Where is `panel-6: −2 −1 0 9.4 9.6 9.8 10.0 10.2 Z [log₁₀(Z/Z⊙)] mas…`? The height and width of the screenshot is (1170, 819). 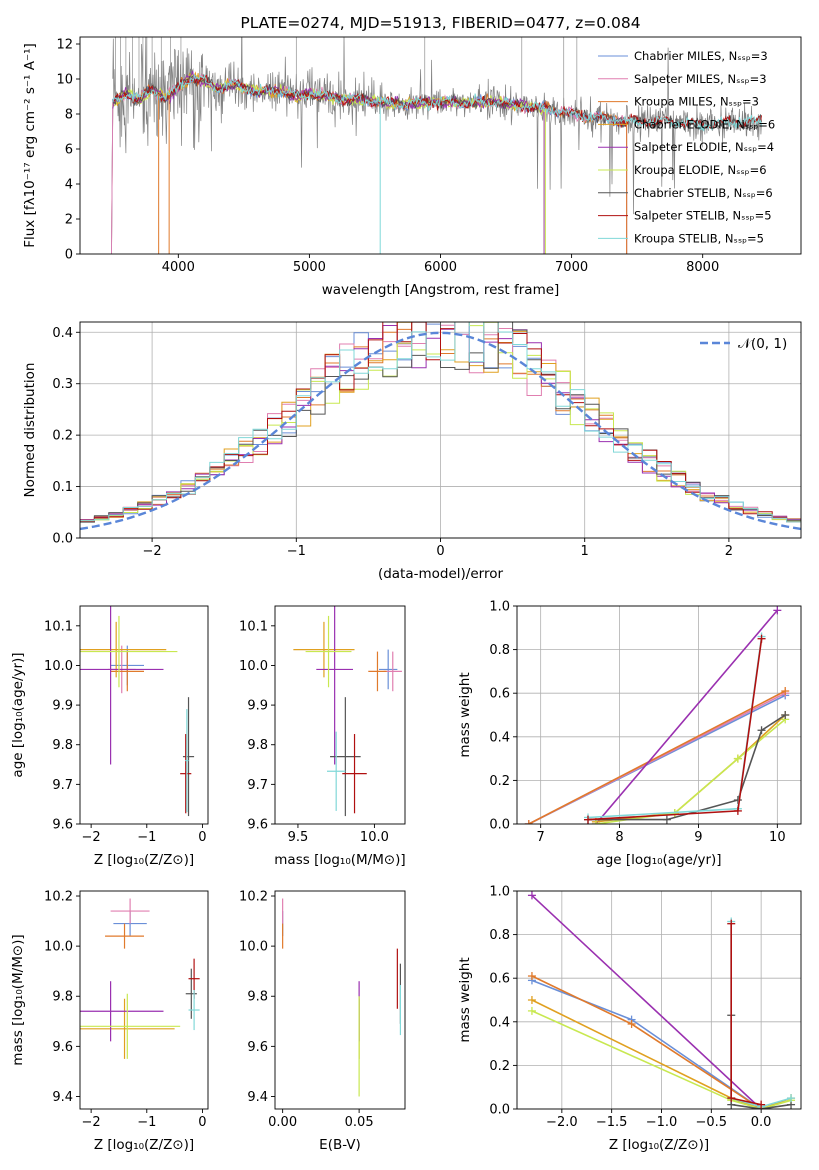
panel-6: −2 −1 0 9.4 9.6 9.8 10.0 10.2 Z [log₁₀(Z/Z⊙)] mas… is located at coordinates (109, 1021).